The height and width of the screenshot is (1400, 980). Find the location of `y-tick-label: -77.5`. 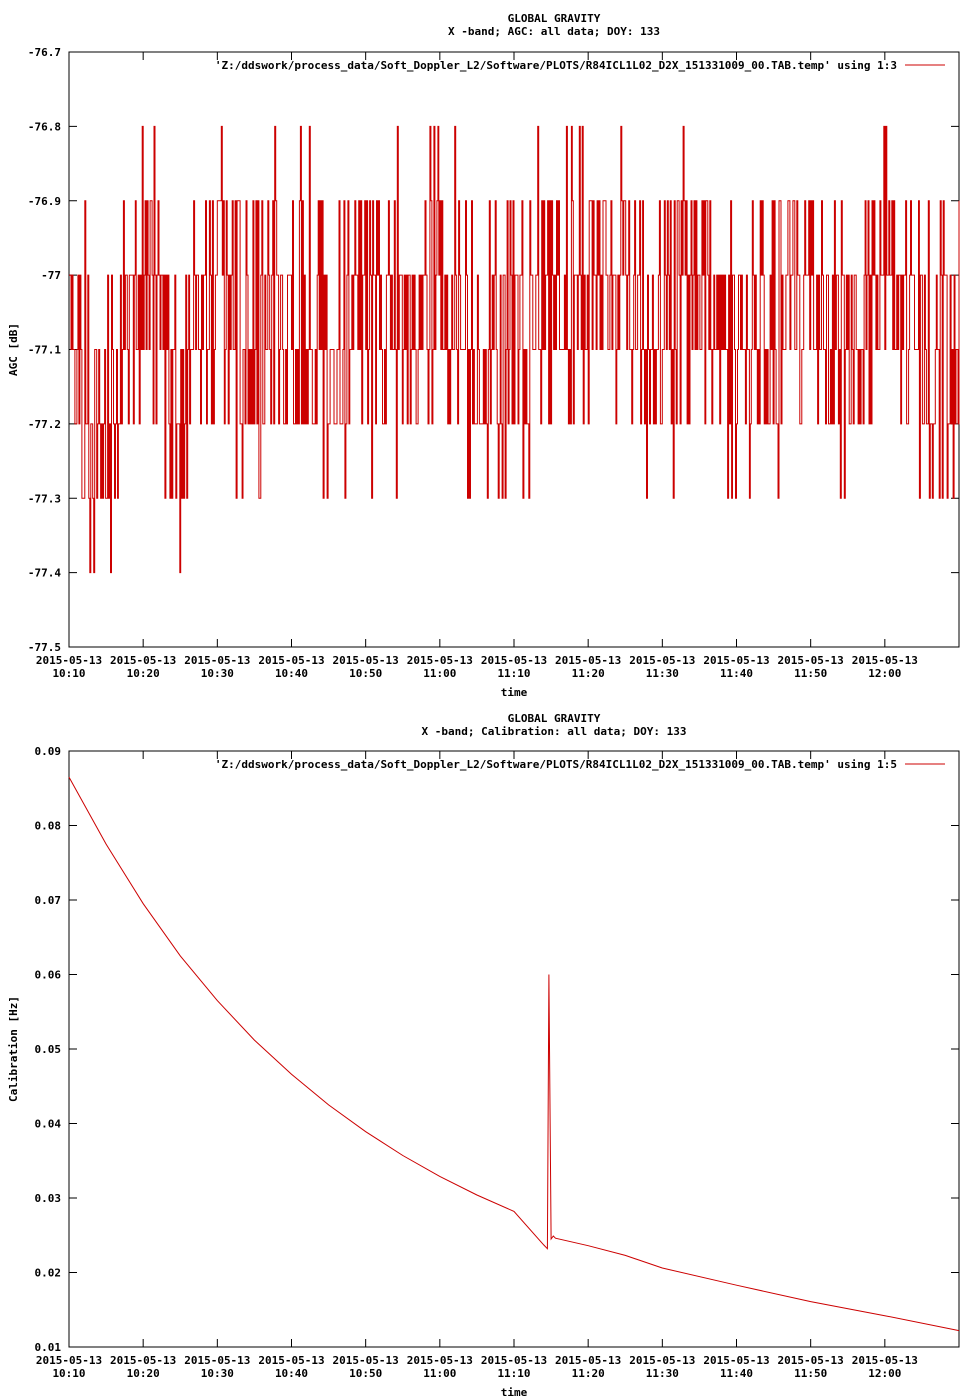

y-tick-label: -77.5 is located at coordinates (44, 647).